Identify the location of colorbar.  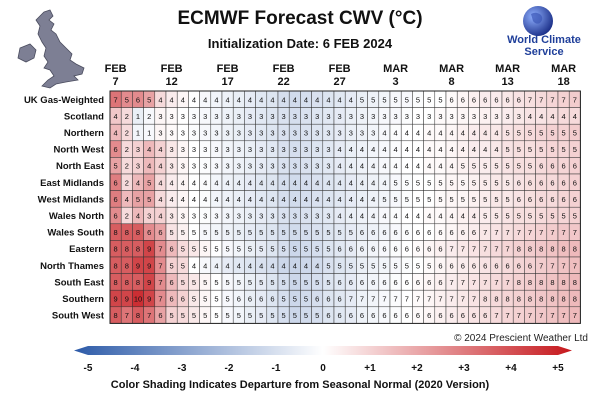
(323, 350).